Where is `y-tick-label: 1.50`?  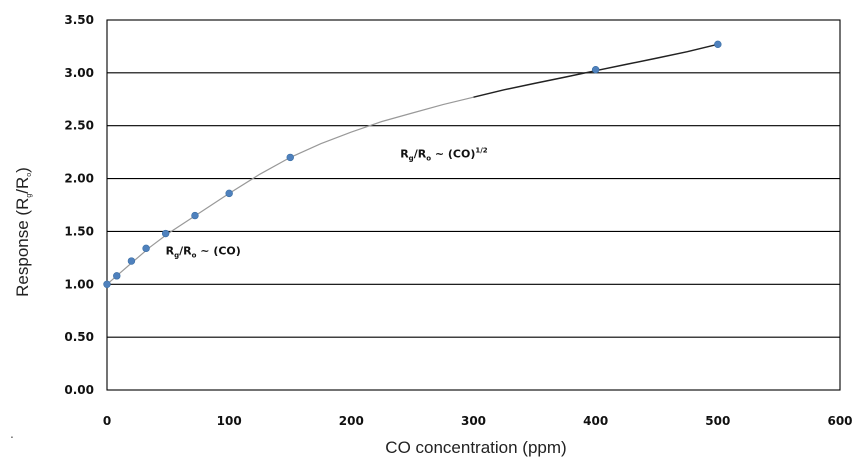 y-tick-label: 1.50 is located at coordinates (79, 231).